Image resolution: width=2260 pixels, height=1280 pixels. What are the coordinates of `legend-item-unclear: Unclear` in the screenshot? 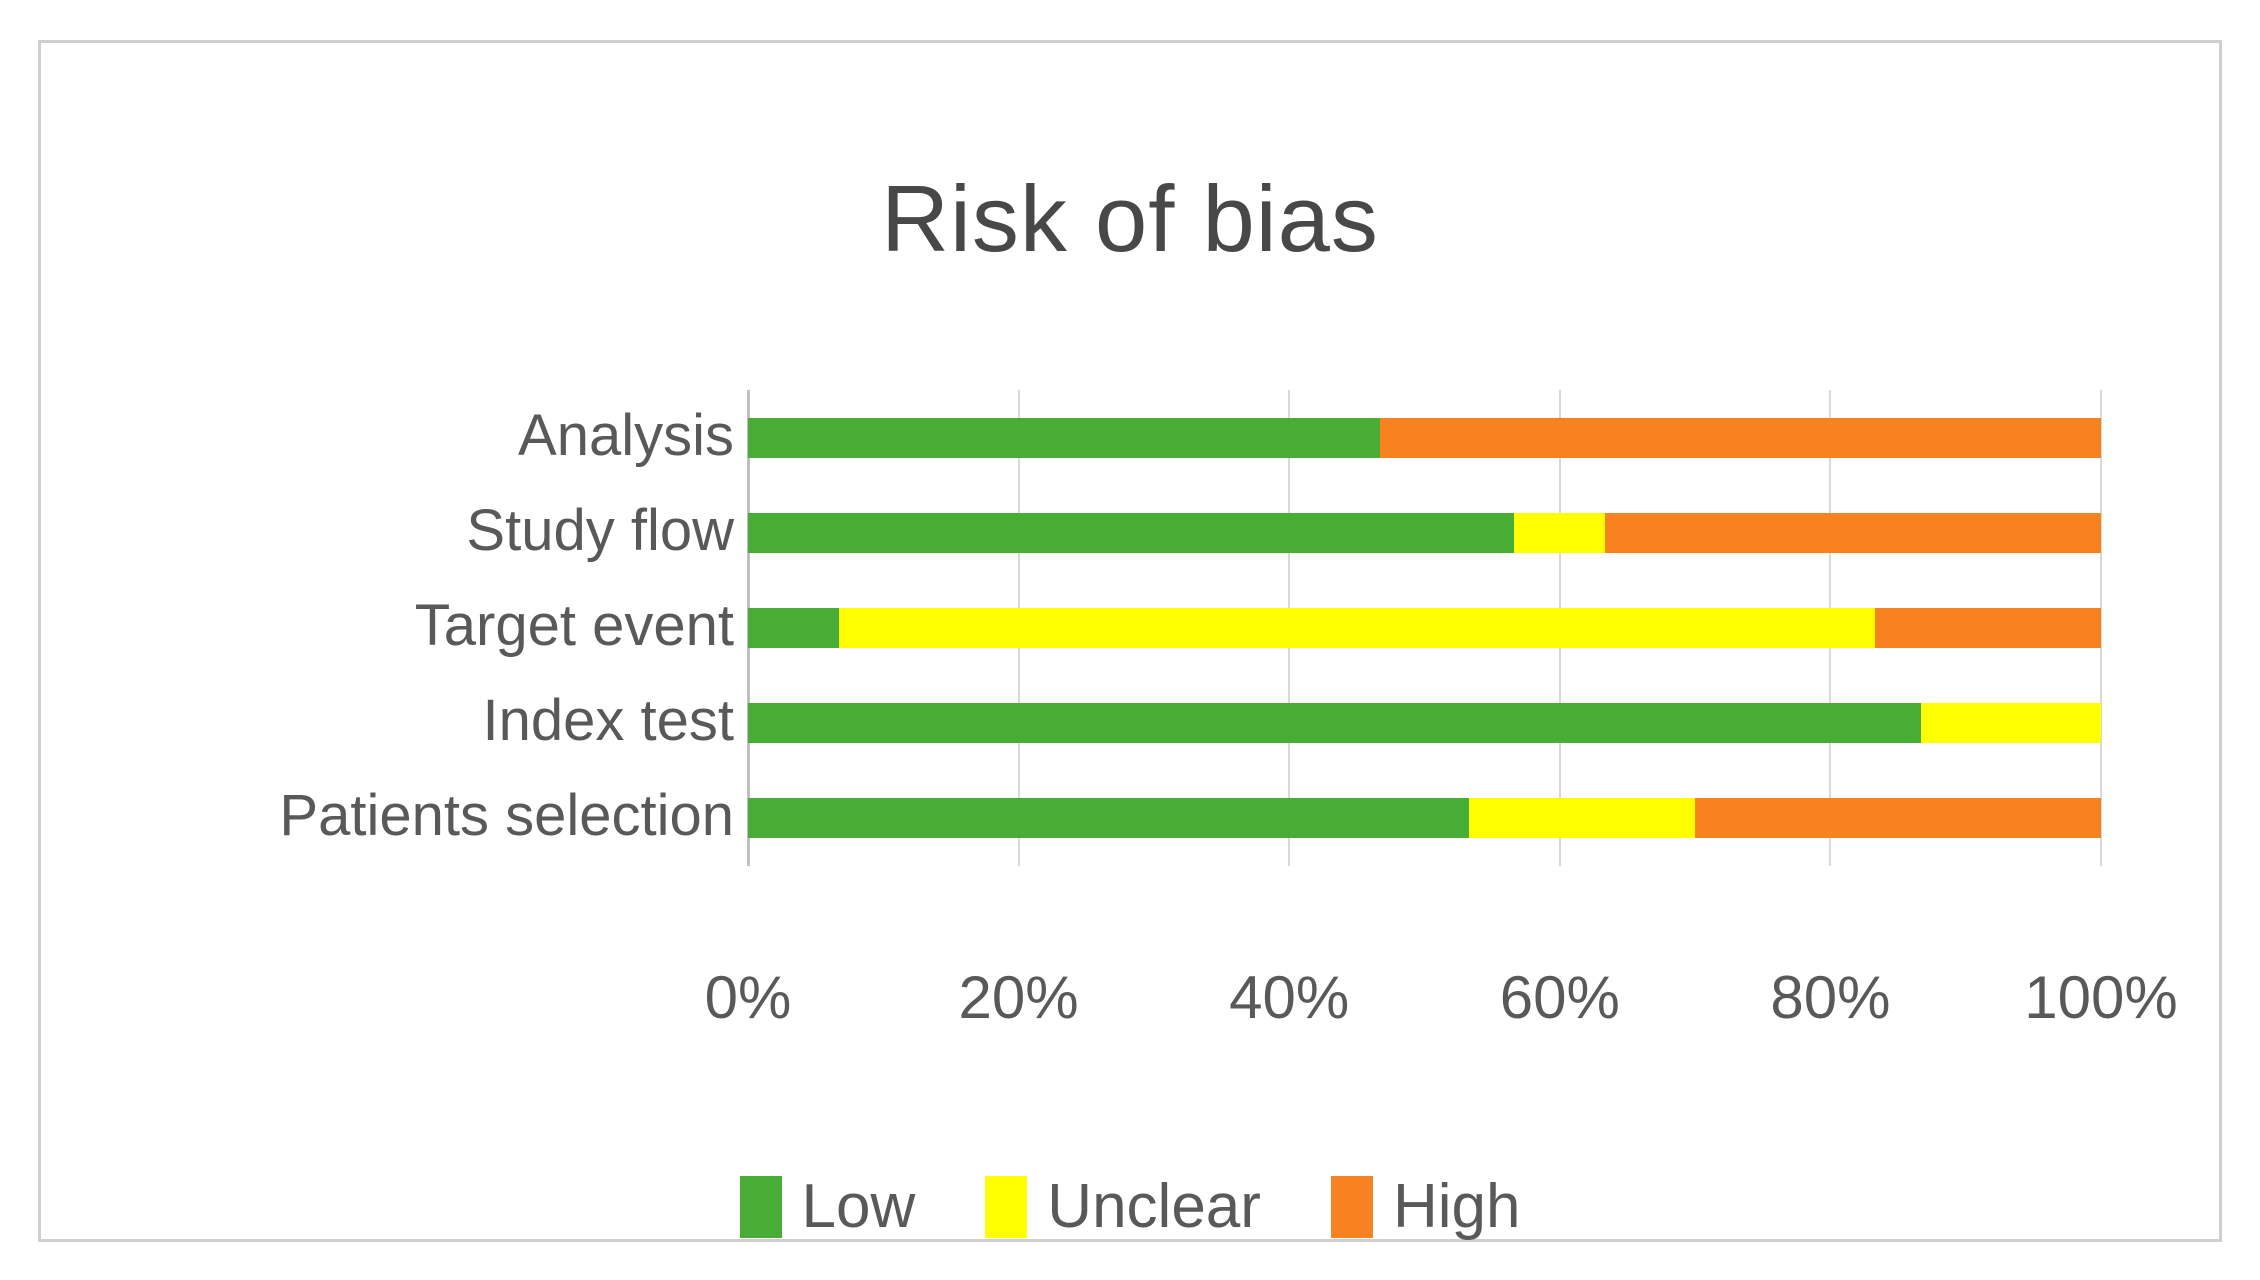 It's located at (1123, 1206).